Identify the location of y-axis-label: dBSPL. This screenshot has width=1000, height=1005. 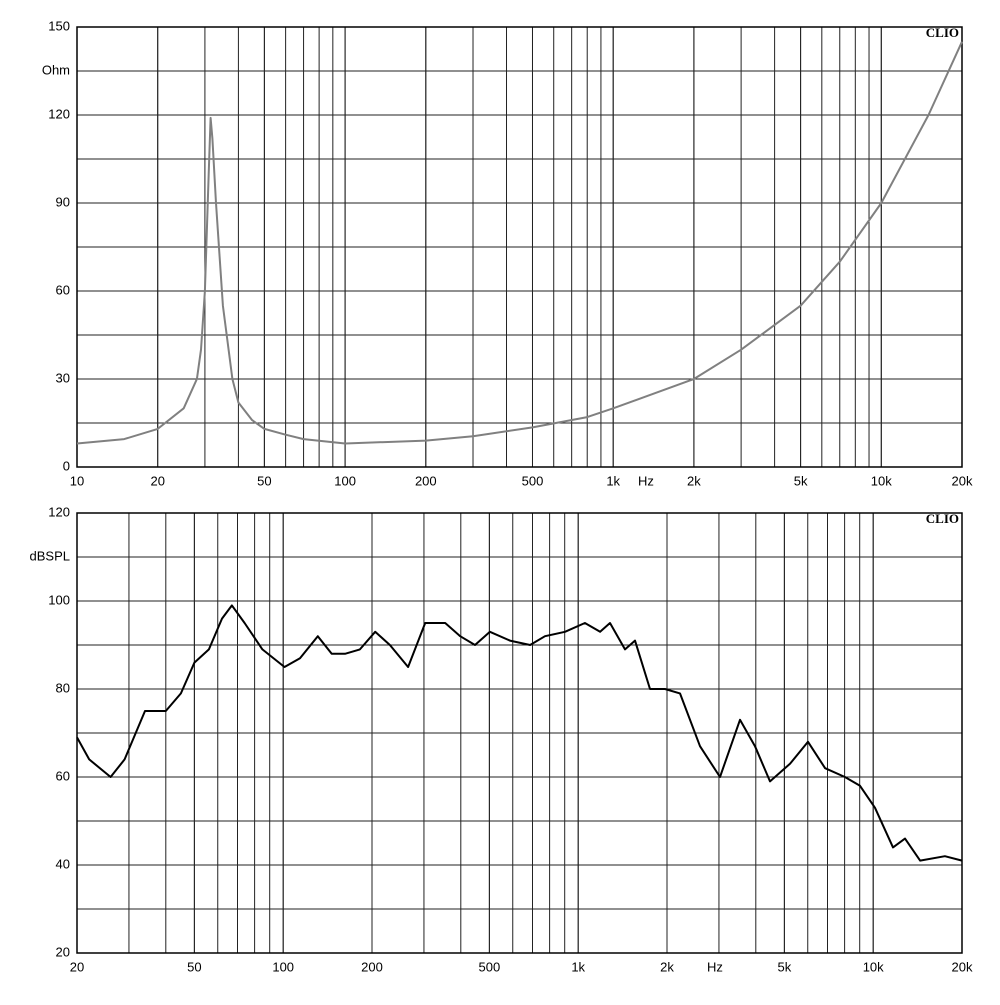
(50, 555).